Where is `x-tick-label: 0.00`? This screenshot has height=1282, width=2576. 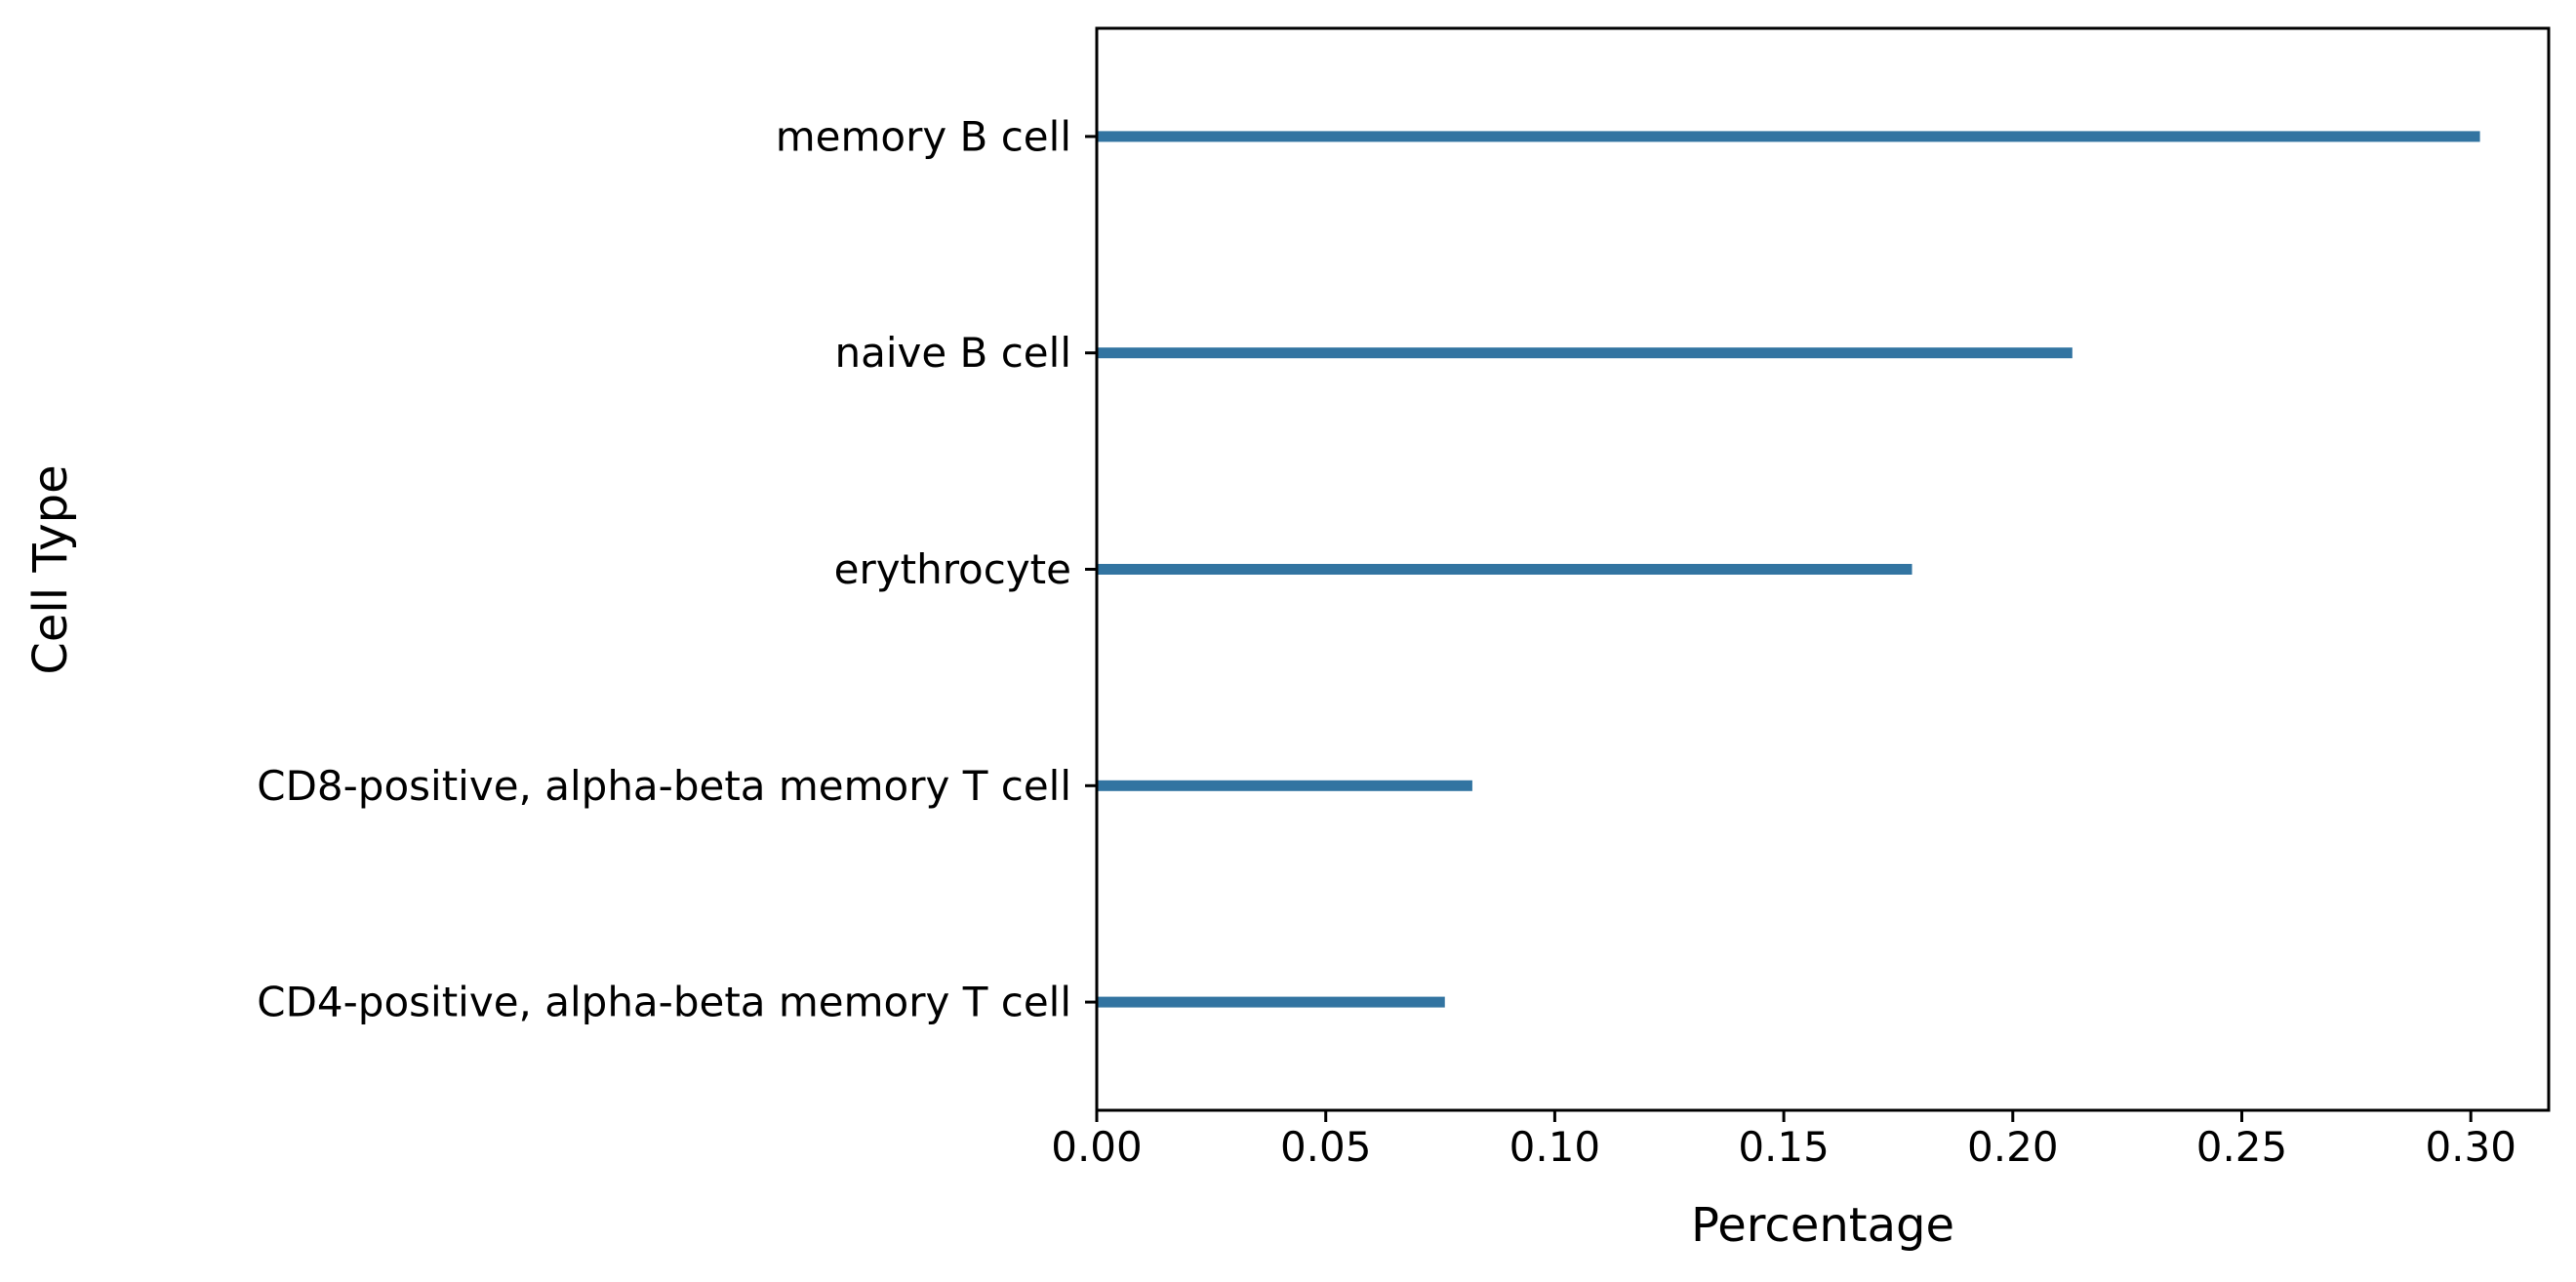
x-tick-label: 0.00 is located at coordinates (1097, 1147).